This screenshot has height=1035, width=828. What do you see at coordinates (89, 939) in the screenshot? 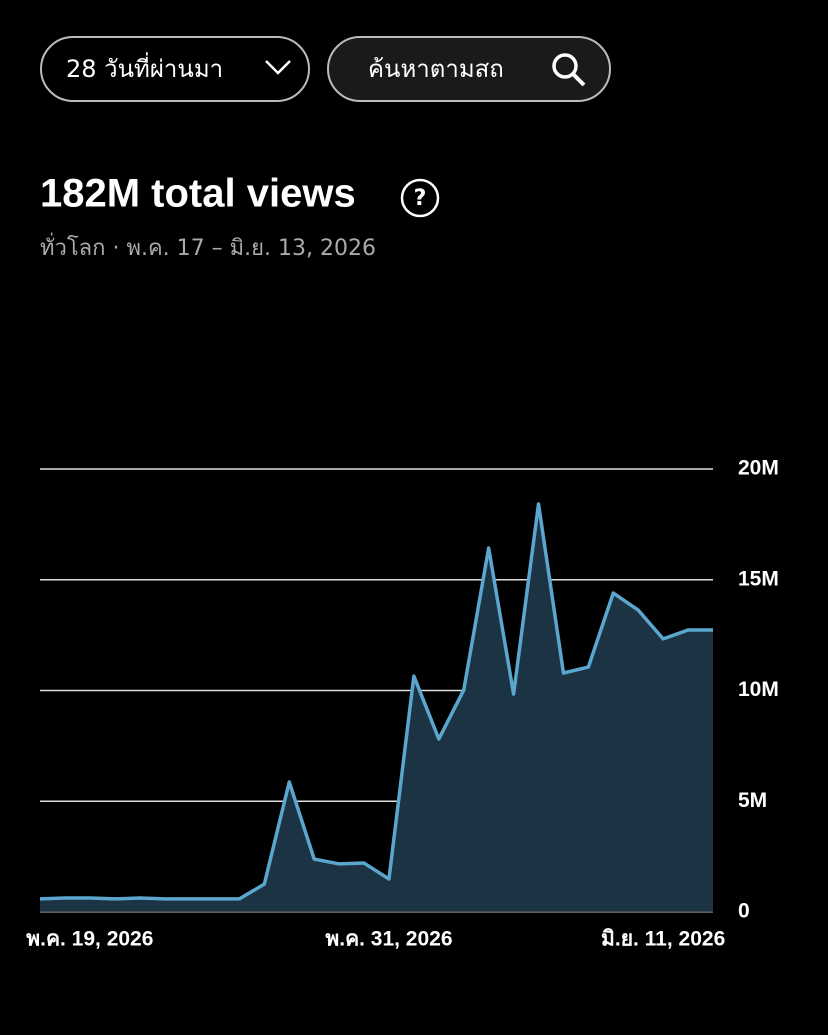
I see `x-tick-label: พ.ค. 19, 2026` at bounding box center [89, 939].